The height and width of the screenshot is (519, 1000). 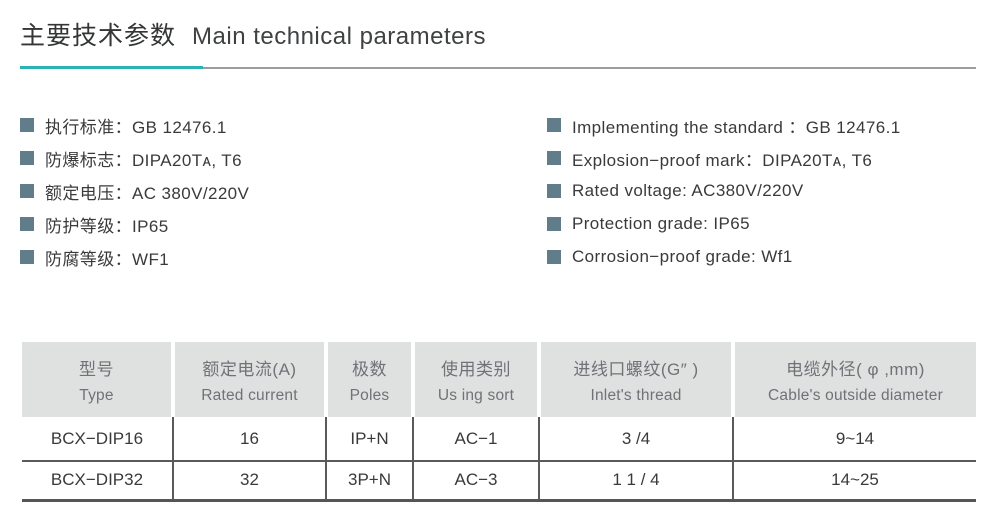 What do you see at coordinates (682, 256) in the screenshot?
I see `spec-text: Corrosion−proof grade: Wf1` at bounding box center [682, 256].